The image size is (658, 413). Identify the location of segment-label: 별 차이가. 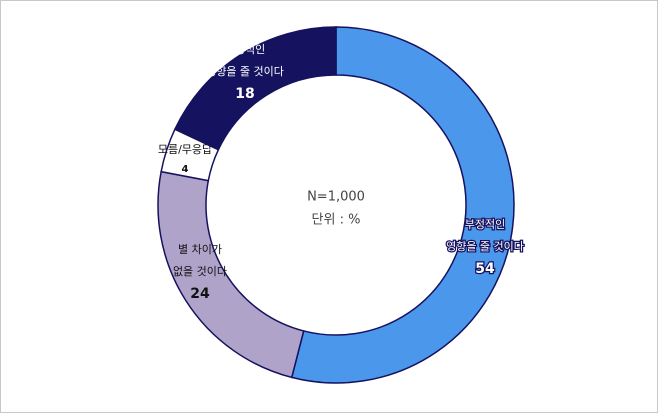
(200, 249).